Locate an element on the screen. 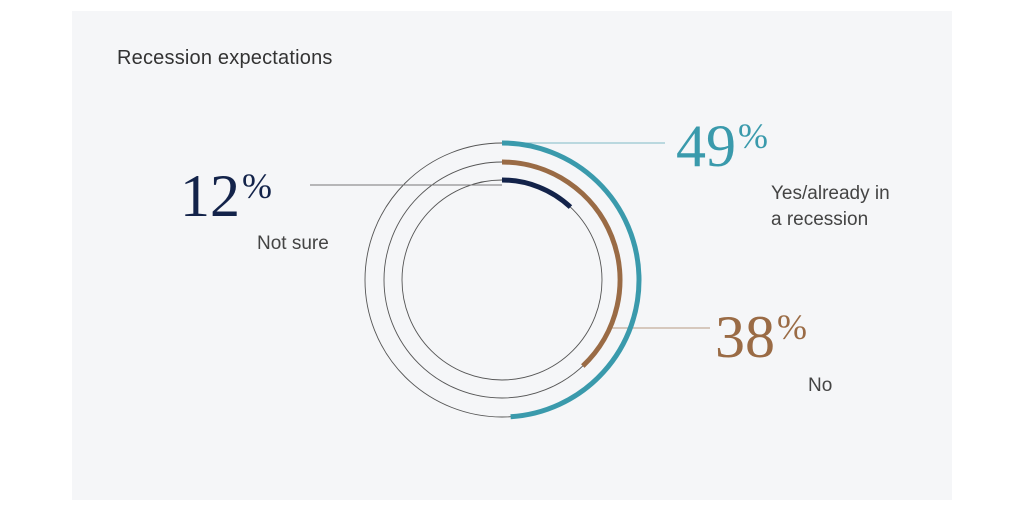 This screenshot has width=1024, height=512. series-label-not-sure-line-1: Not sure is located at coordinates (293, 243).